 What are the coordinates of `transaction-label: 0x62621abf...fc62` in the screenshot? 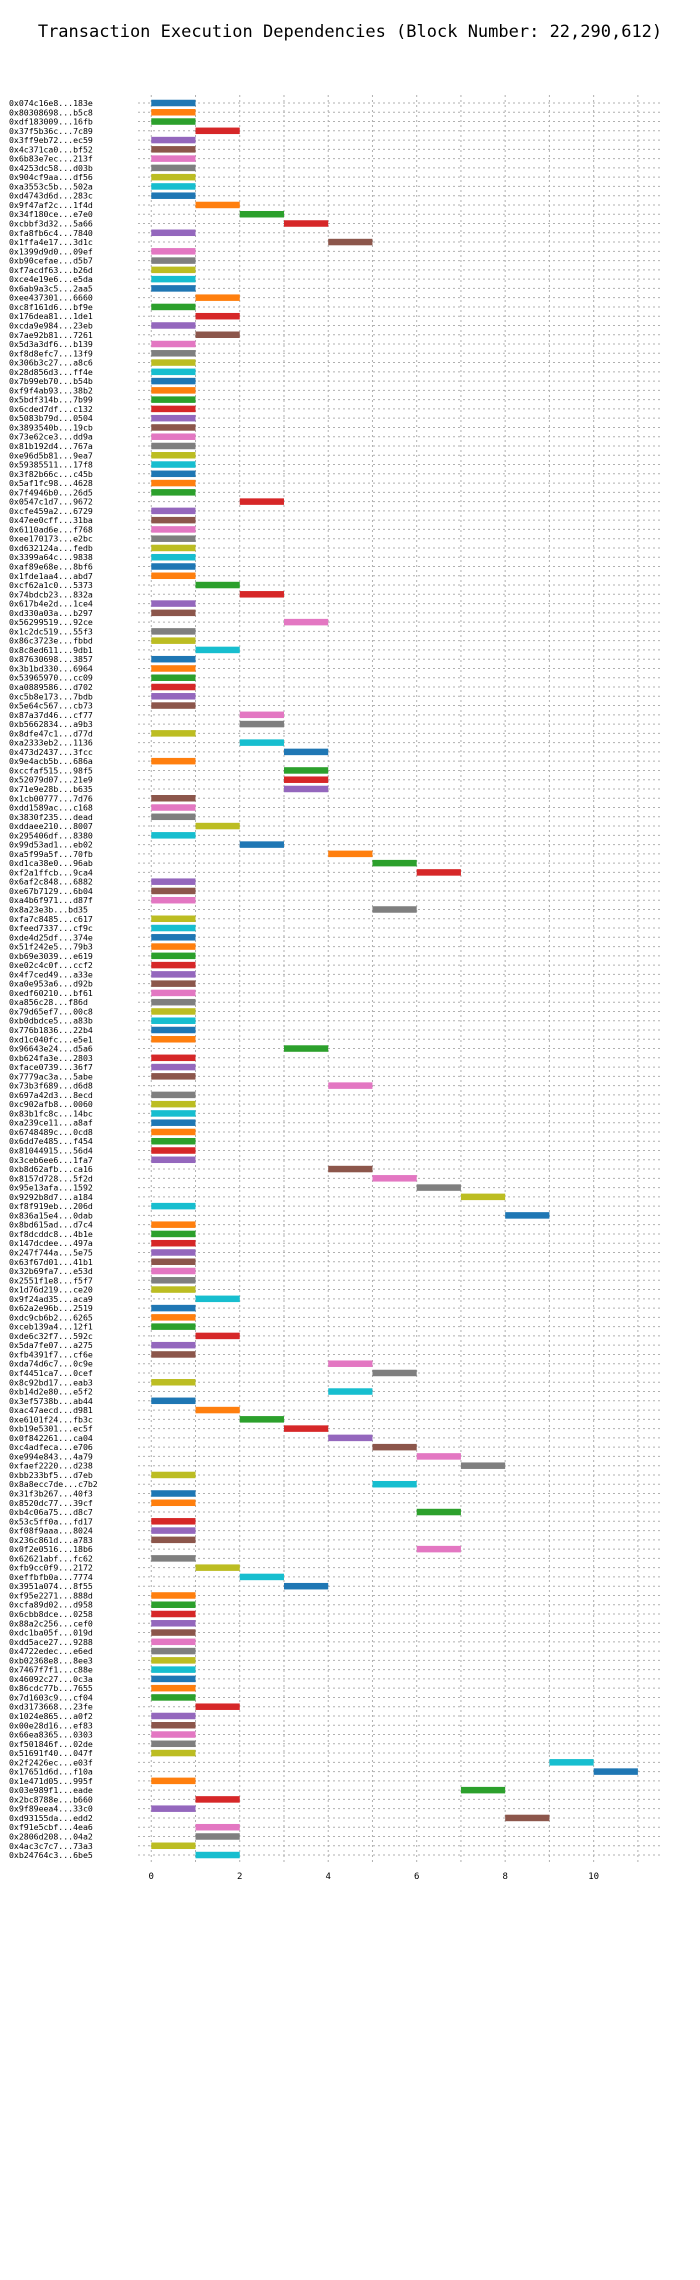 It's located at (51, 1558).